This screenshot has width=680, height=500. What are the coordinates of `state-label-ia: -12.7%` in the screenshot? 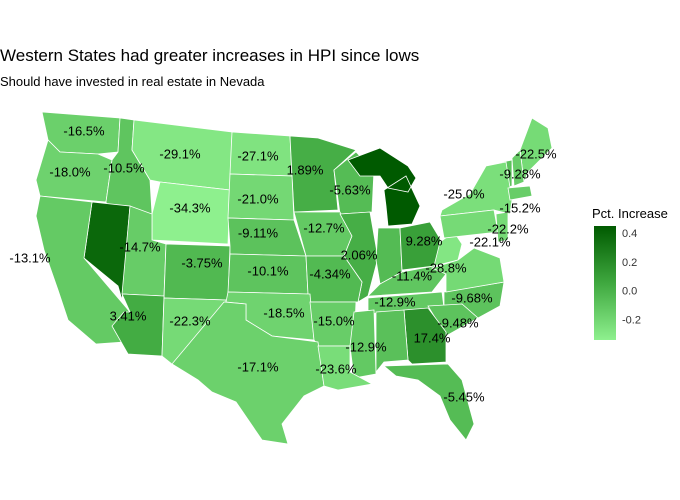 It's located at (324, 227).